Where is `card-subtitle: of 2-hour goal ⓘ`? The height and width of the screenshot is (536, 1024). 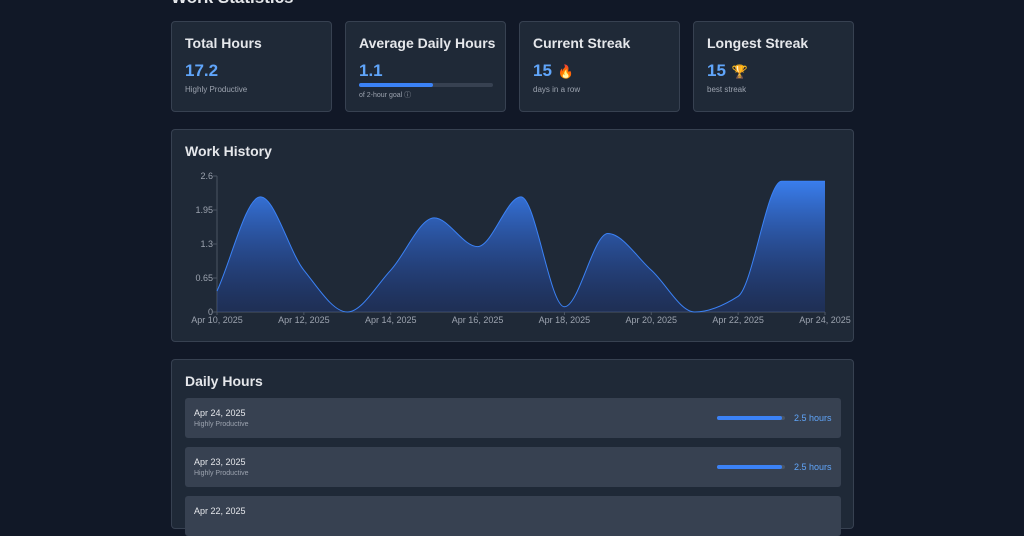
card-subtitle: of 2-hour goal ⓘ is located at coordinates (385, 95).